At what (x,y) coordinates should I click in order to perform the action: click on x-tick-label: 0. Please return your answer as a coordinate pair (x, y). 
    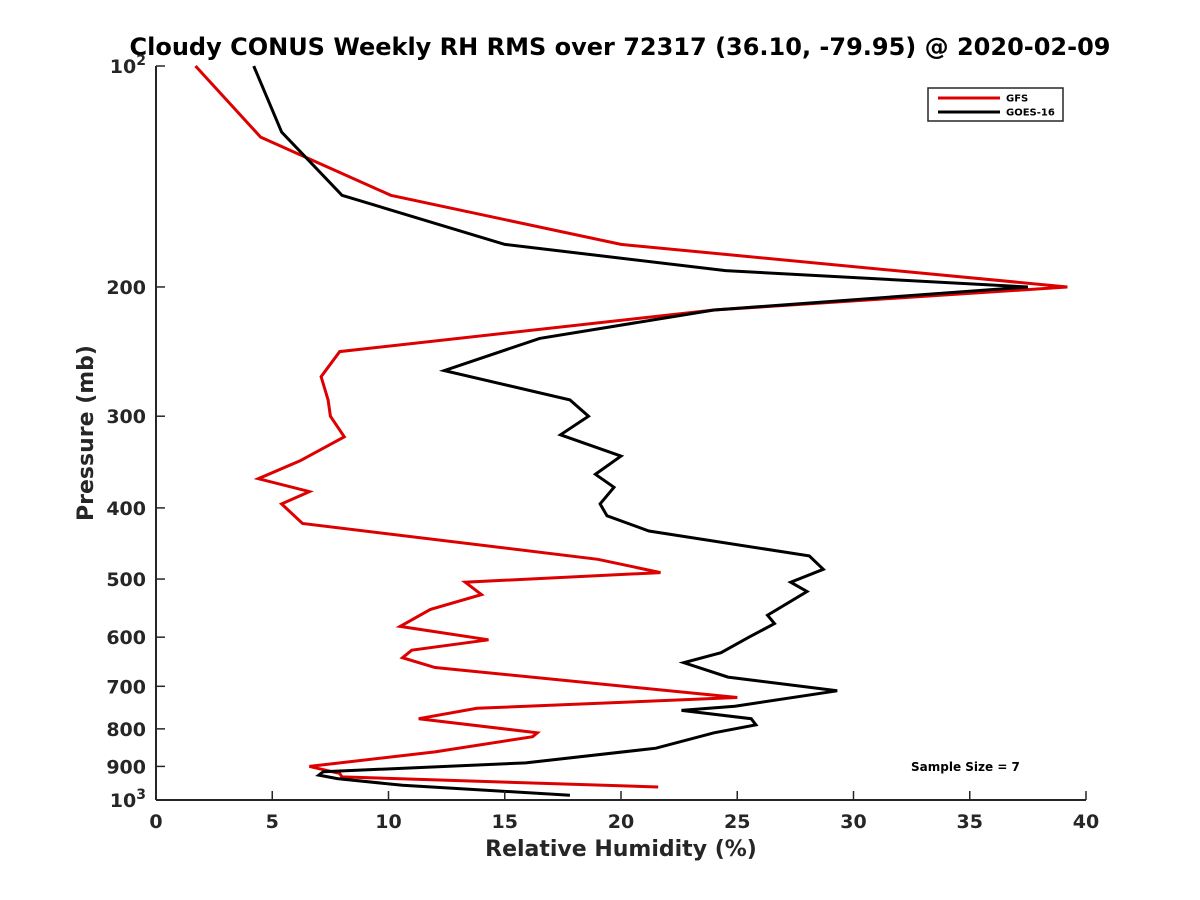
    Looking at the image, I should click on (155, 822).